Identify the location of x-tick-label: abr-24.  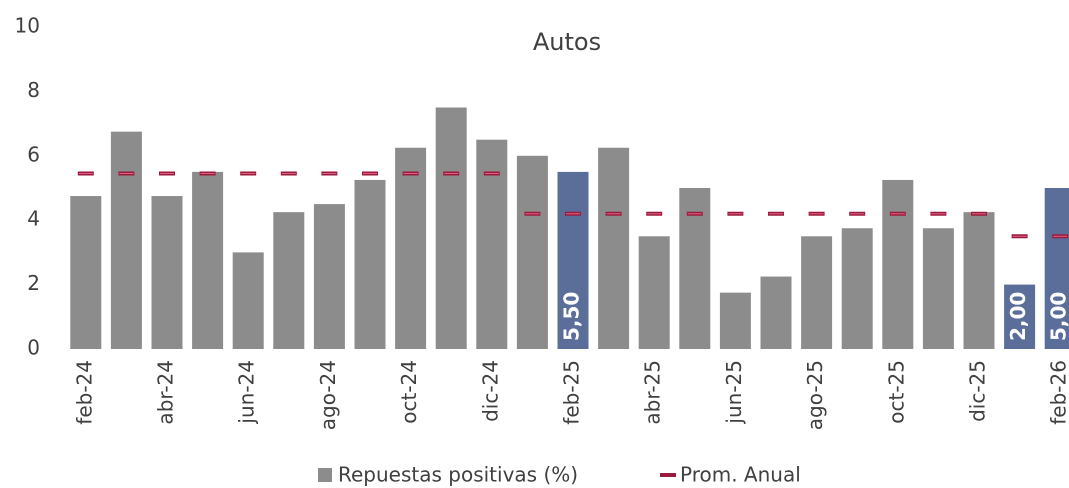
(166, 392).